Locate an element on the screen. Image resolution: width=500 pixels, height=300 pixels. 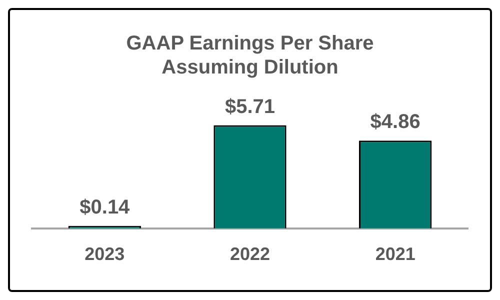
data-label: $0.14 is located at coordinates (105, 207).